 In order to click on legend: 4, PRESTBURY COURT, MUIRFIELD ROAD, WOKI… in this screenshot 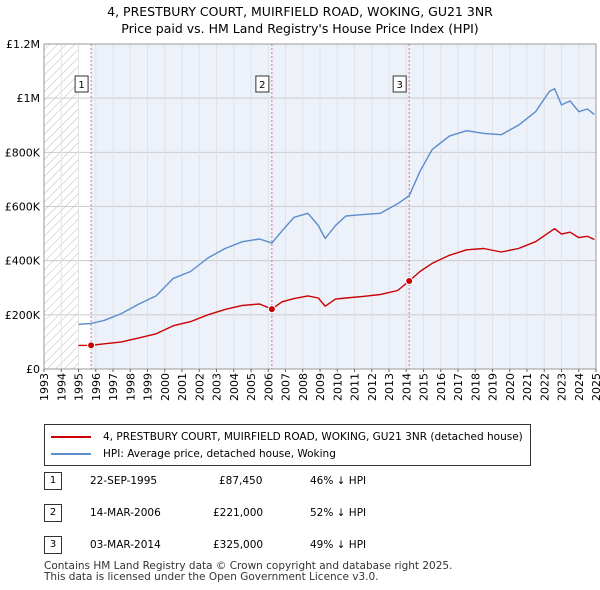, I will do `click(287, 445)`.